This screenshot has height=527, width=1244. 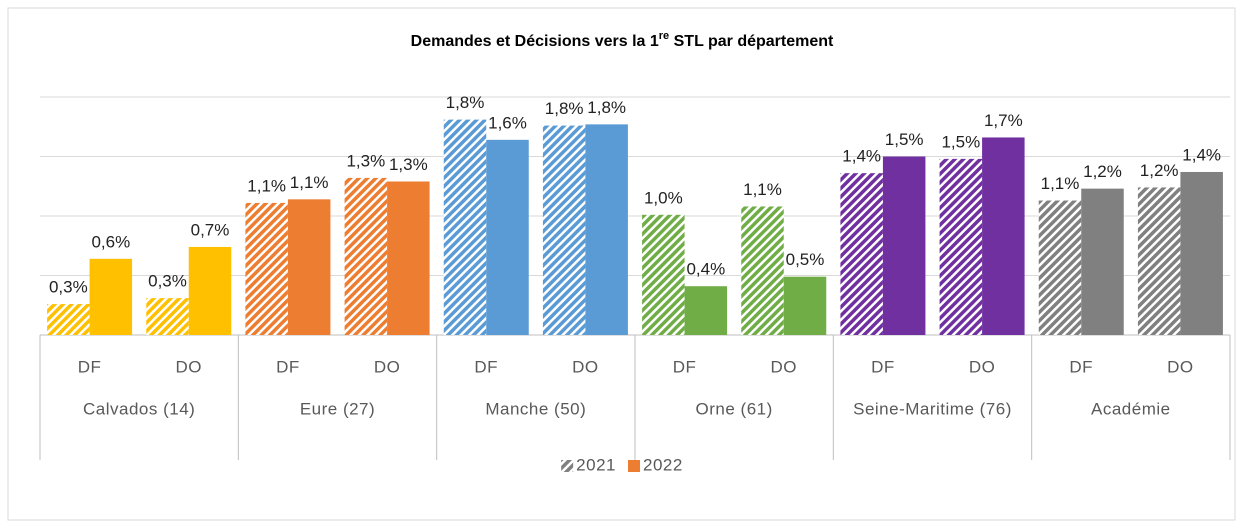 What do you see at coordinates (705, 269) in the screenshot?
I see `data-label: 0,4%` at bounding box center [705, 269].